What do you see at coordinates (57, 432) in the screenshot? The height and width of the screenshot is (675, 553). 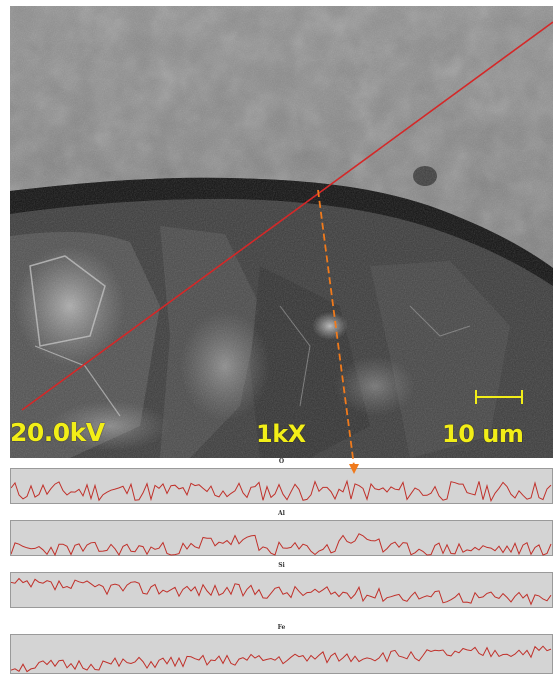 I see `voltage-label: 20.0kV` at bounding box center [57, 432].